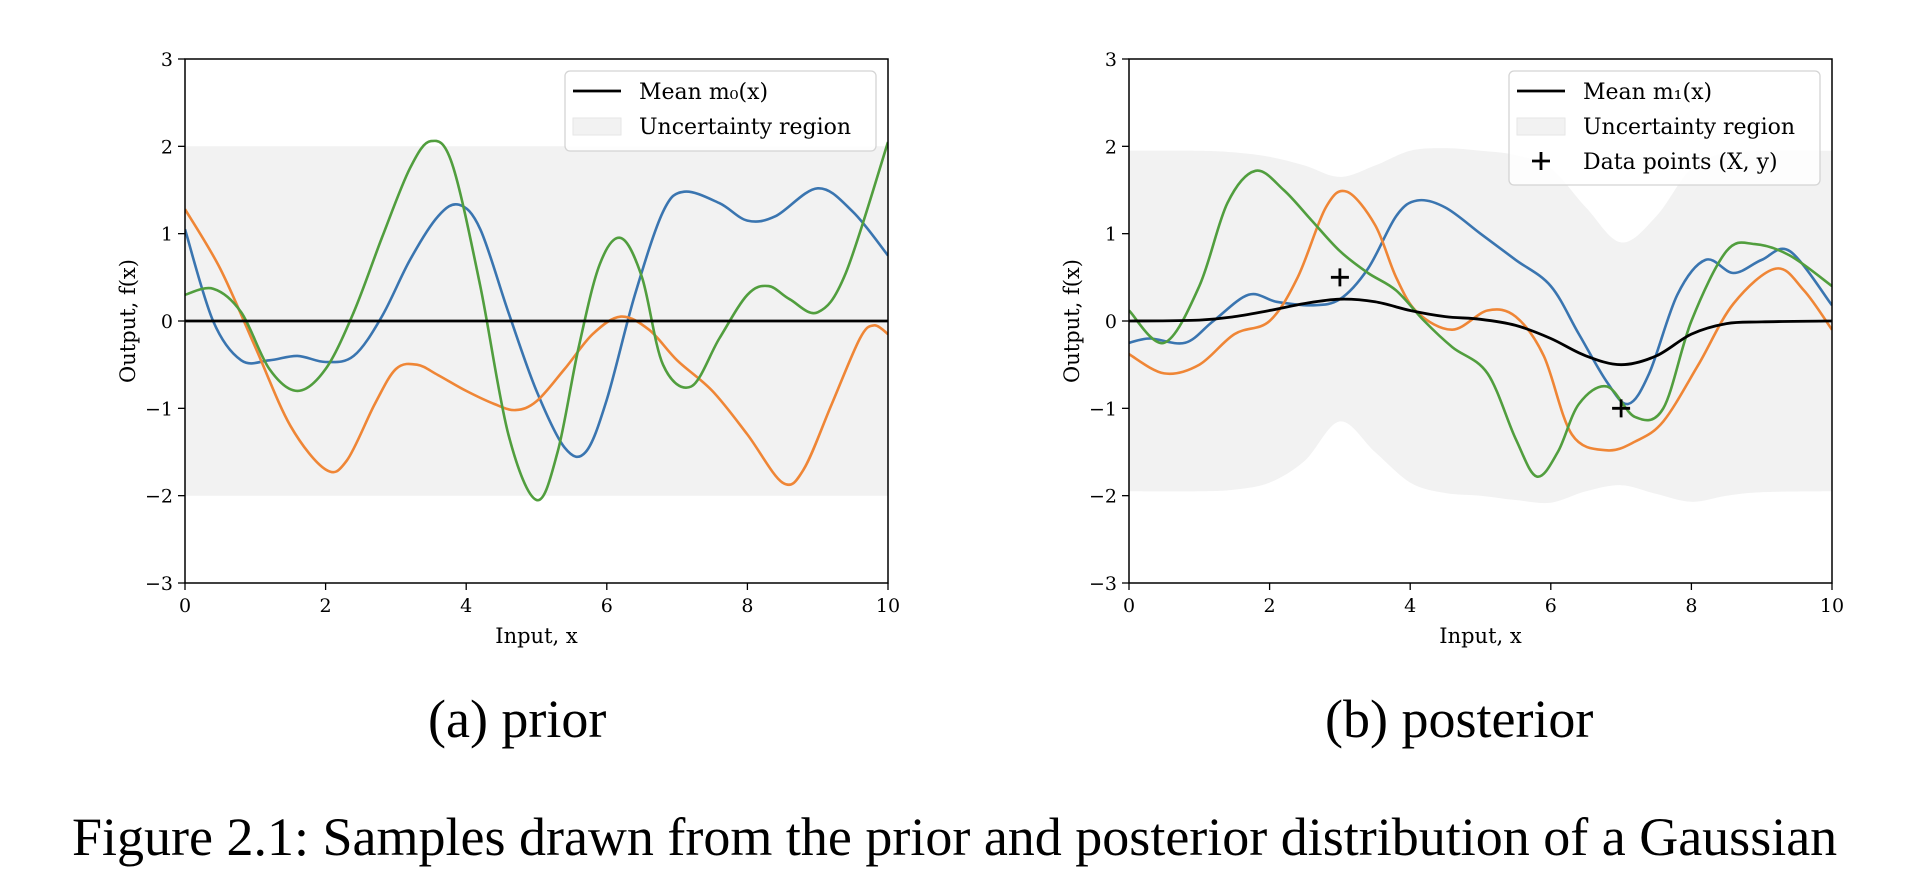  I want to click on subcaption-posterior: (b) posterior, so click(1459, 719).